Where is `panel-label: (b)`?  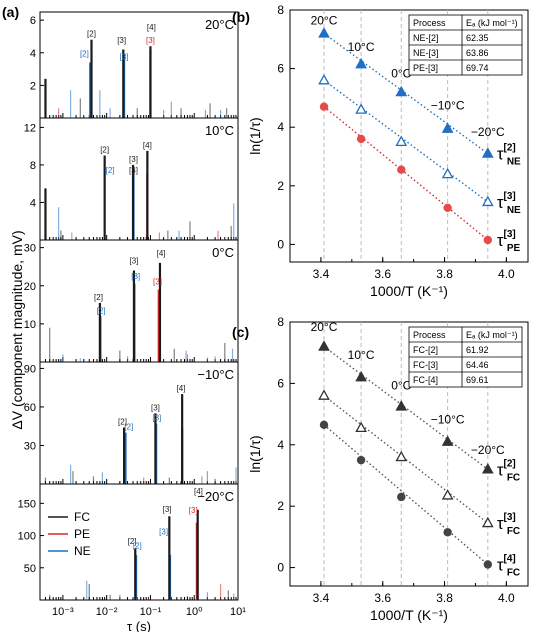 panel-label: (b) is located at coordinates (241, 17).